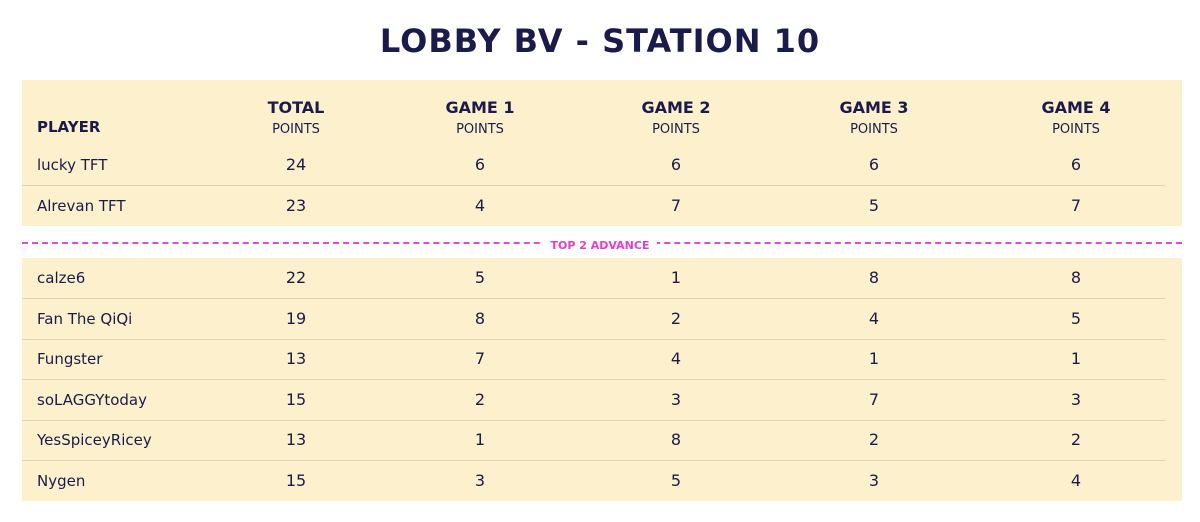 This screenshot has width=1200, height=522. I want to click on column-title: GAME 3, so click(874, 107).